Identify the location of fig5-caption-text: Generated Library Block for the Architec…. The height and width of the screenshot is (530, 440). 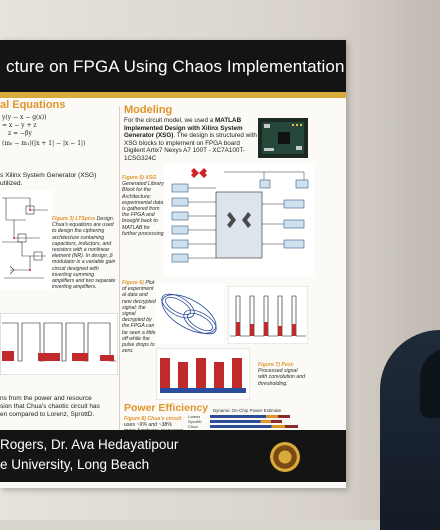
(143, 209).